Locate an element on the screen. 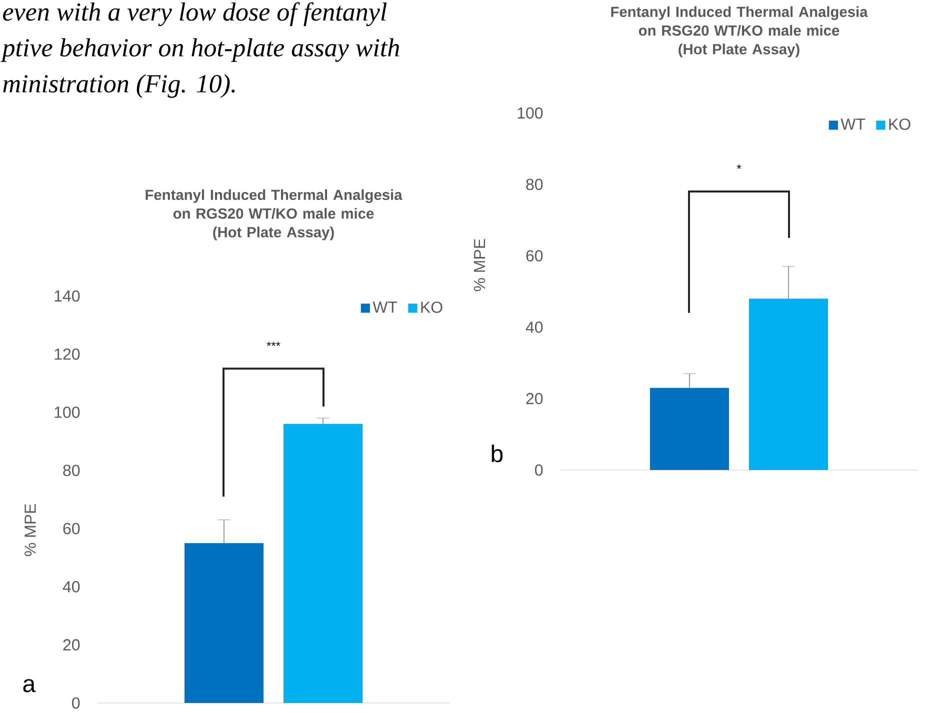 This screenshot has height=713, width=940. text: a is located at coordinates (29, 685).